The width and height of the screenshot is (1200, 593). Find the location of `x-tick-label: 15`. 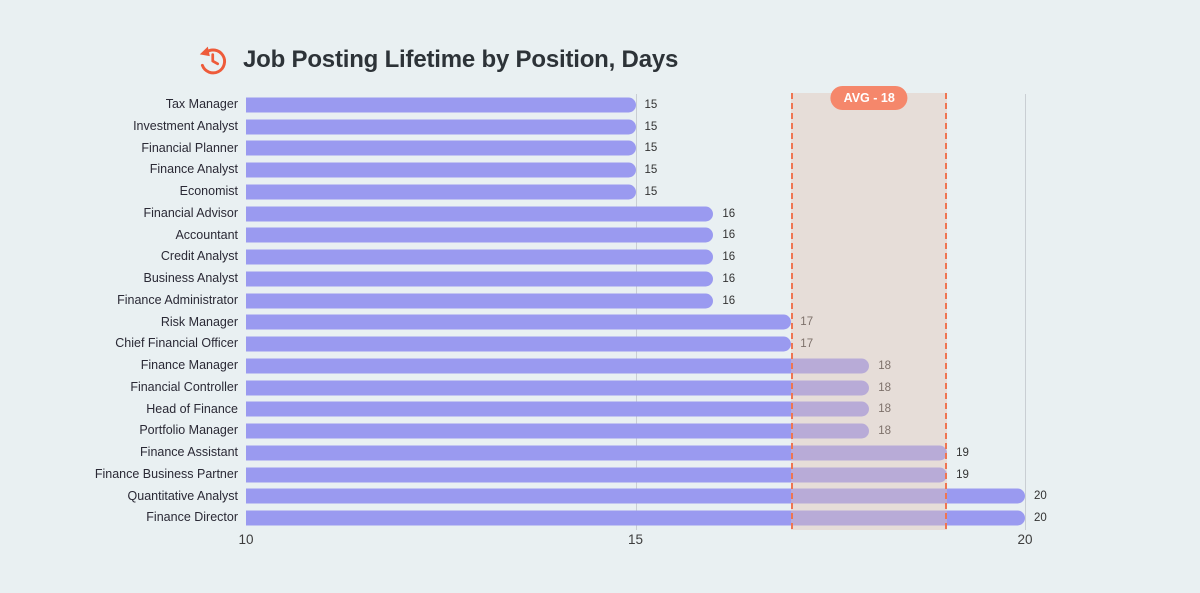

x-tick-label: 15 is located at coordinates (635, 539).